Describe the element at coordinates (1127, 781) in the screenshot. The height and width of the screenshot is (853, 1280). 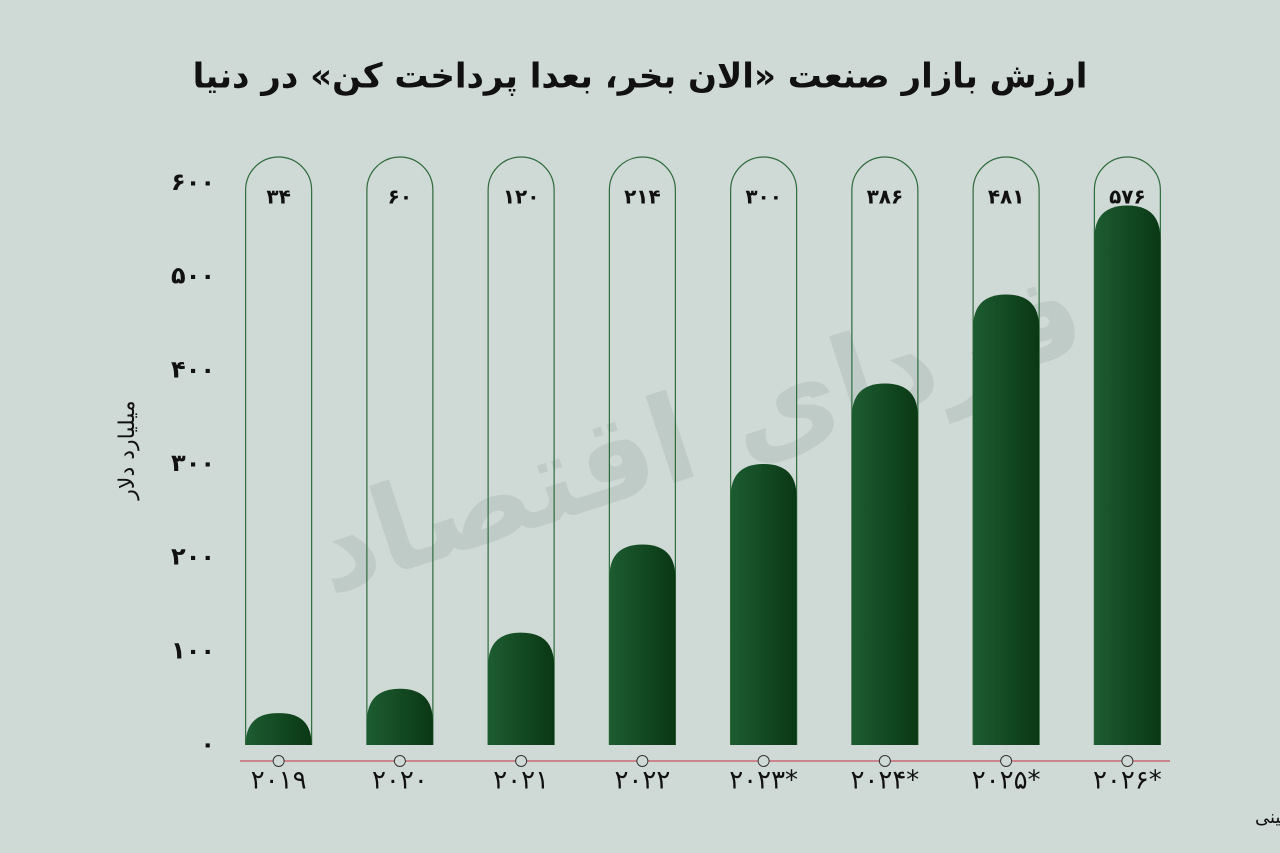
I see `x-tick-label: ۲۰۲۶*` at that location.